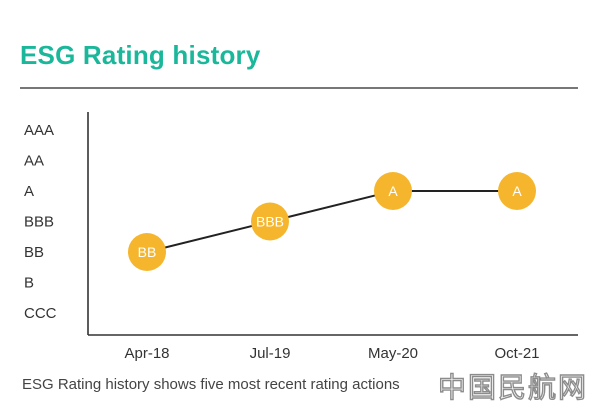 This screenshot has height=414, width=600. Describe the element at coordinates (29, 191) in the screenshot. I see `y-tick-label: A` at that location.